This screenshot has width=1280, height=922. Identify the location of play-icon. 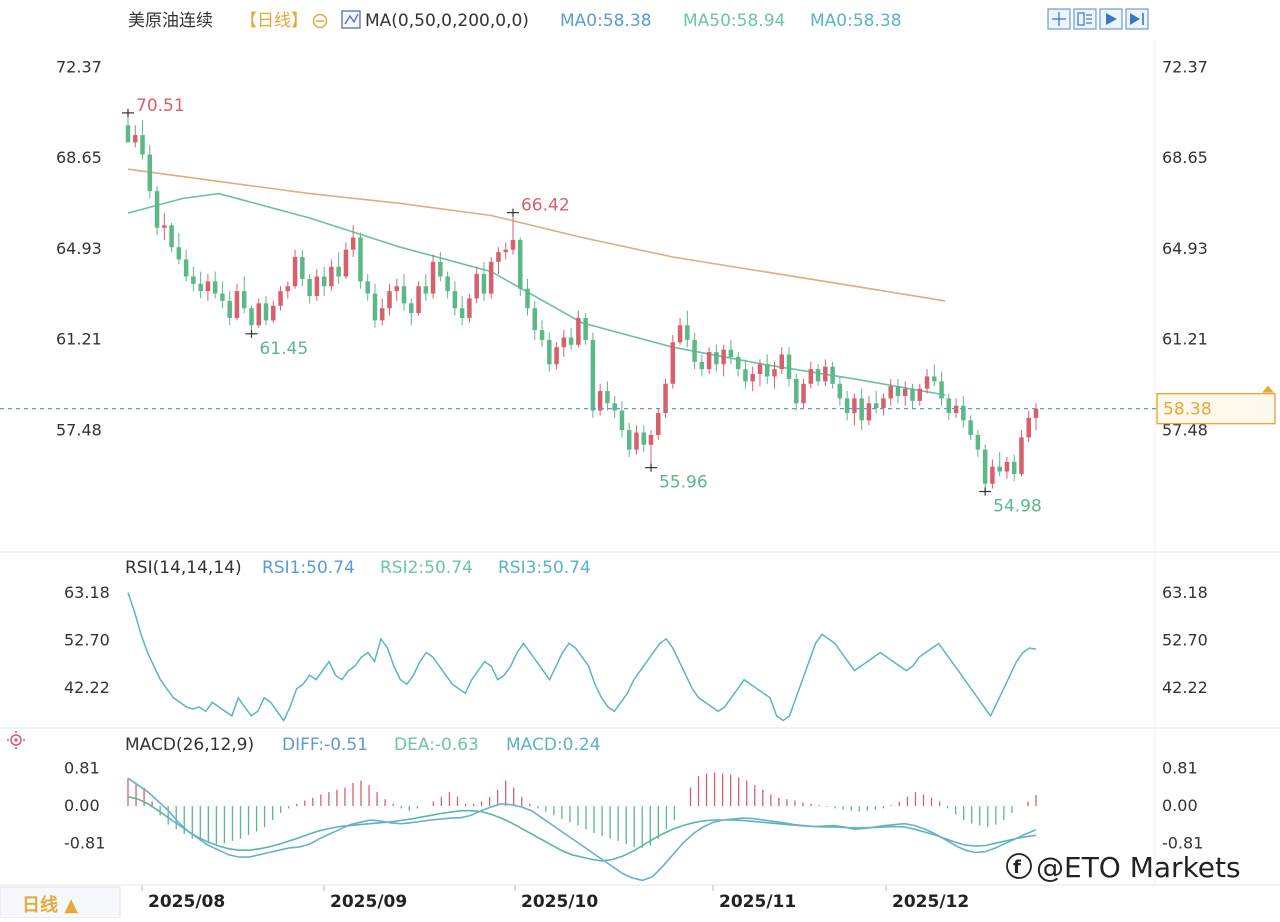
(1111, 19).